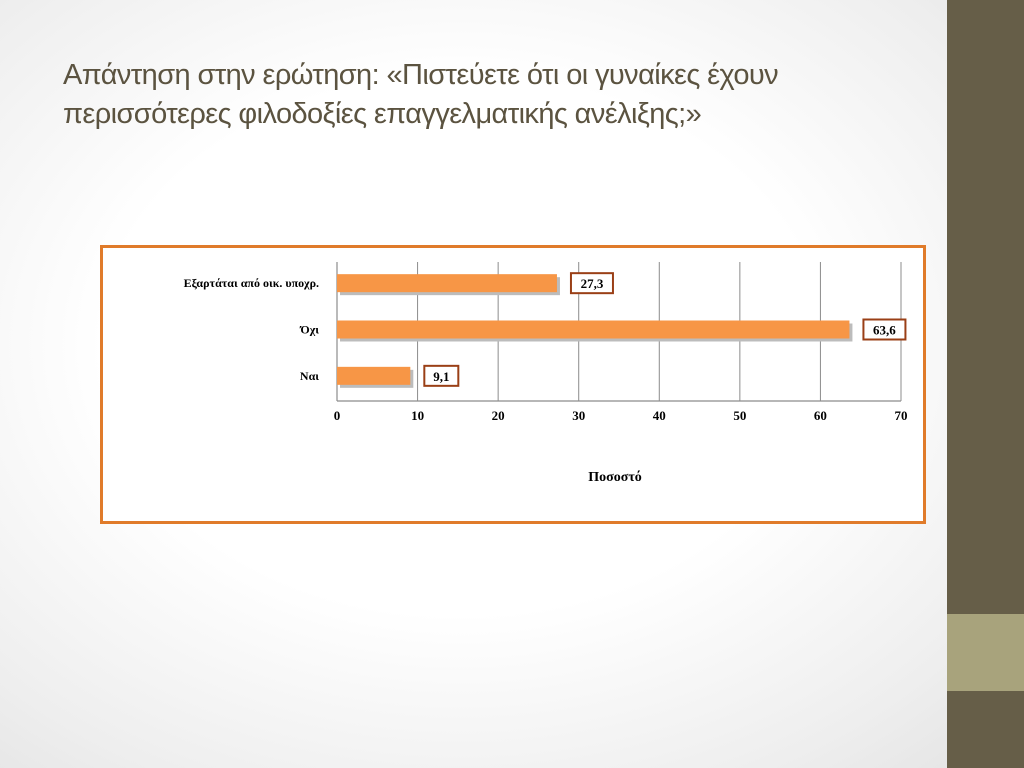 The height and width of the screenshot is (768, 1024). Describe the element at coordinates (985, 652) in the screenshot. I see `side-decor-accent` at that location.